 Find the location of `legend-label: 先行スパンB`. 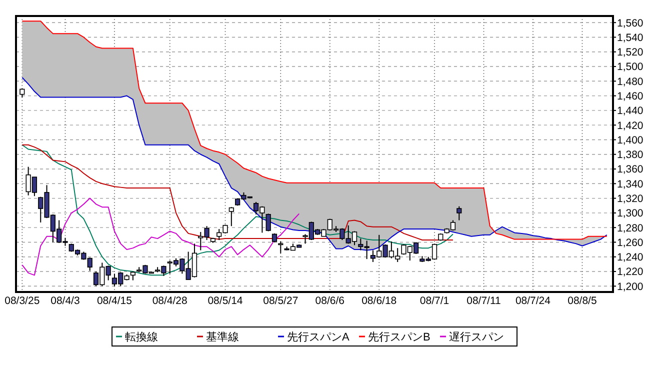

legend-label: 先行スパンB is located at coordinates (399, 337).